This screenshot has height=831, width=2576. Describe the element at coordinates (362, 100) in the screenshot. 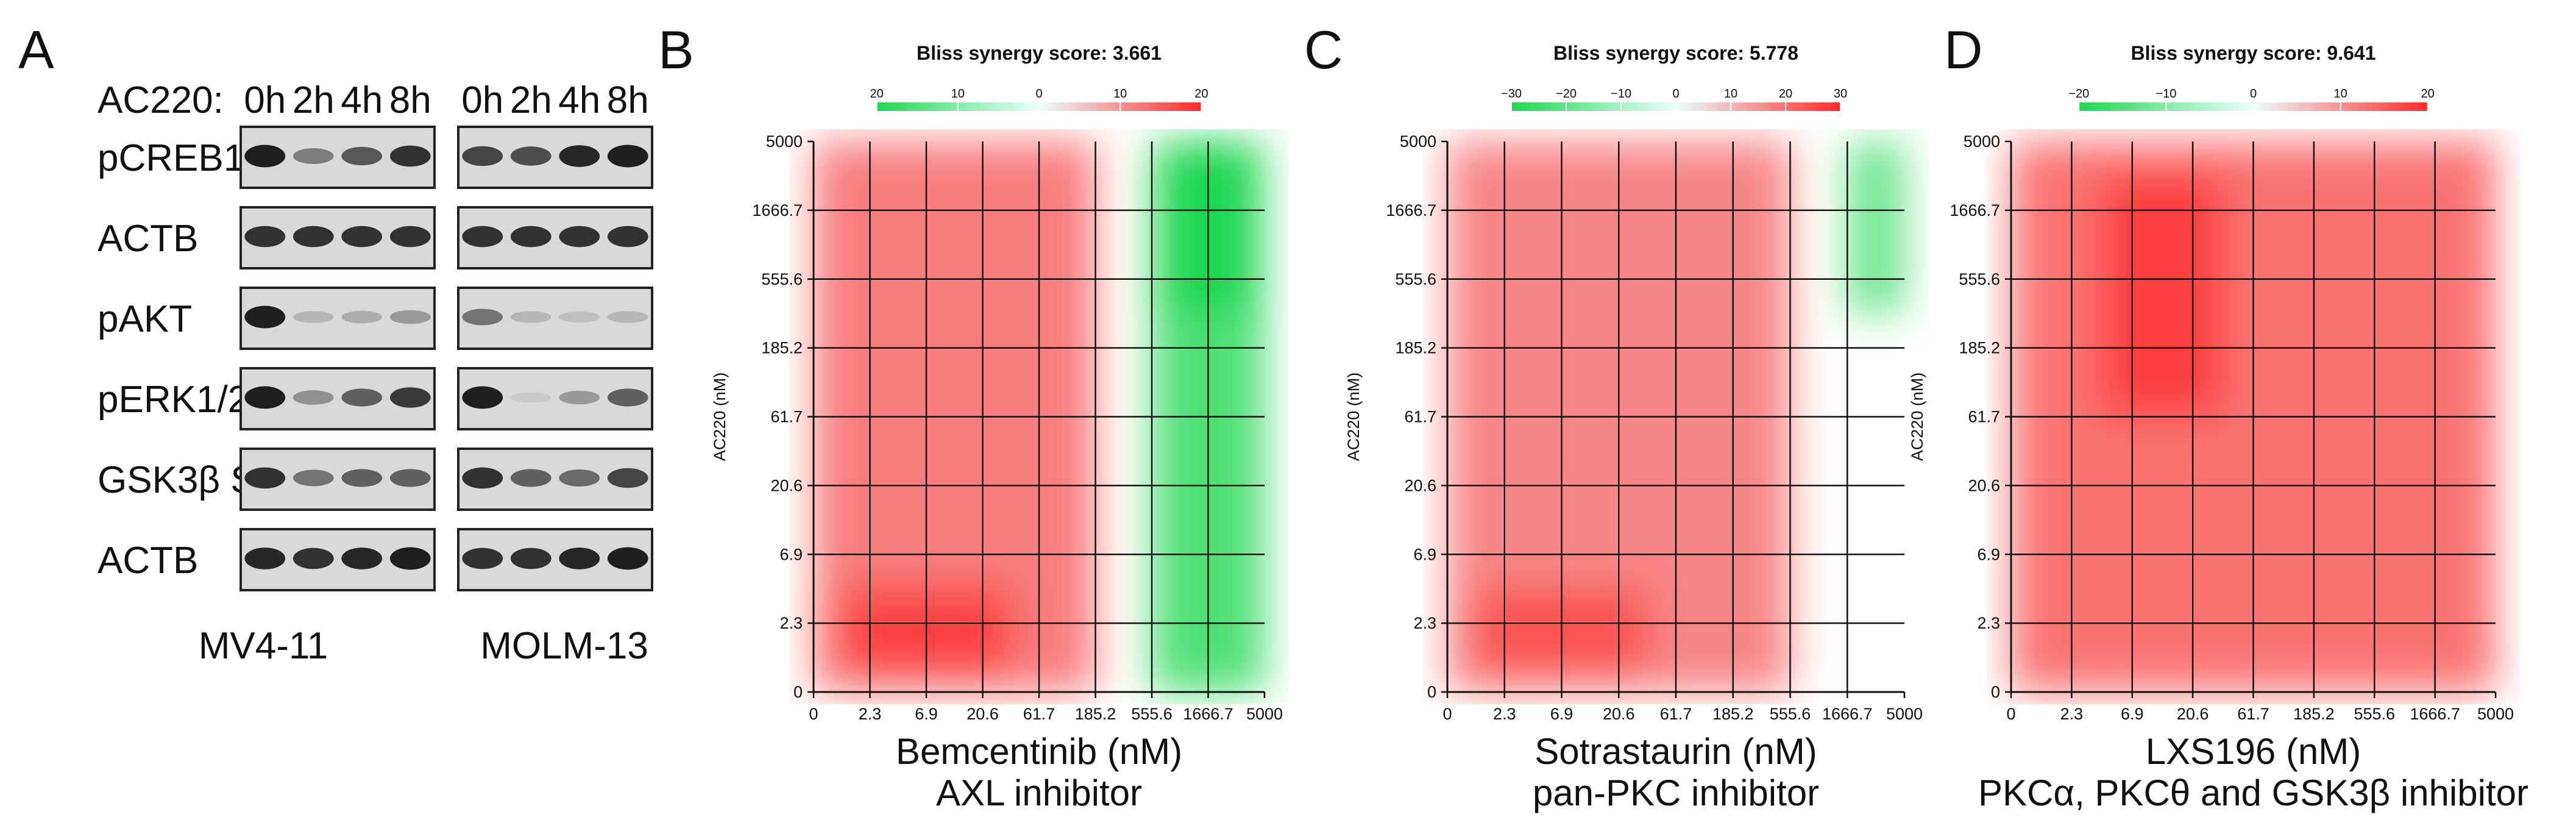

I see `timepoint-label: 4h` at that location.